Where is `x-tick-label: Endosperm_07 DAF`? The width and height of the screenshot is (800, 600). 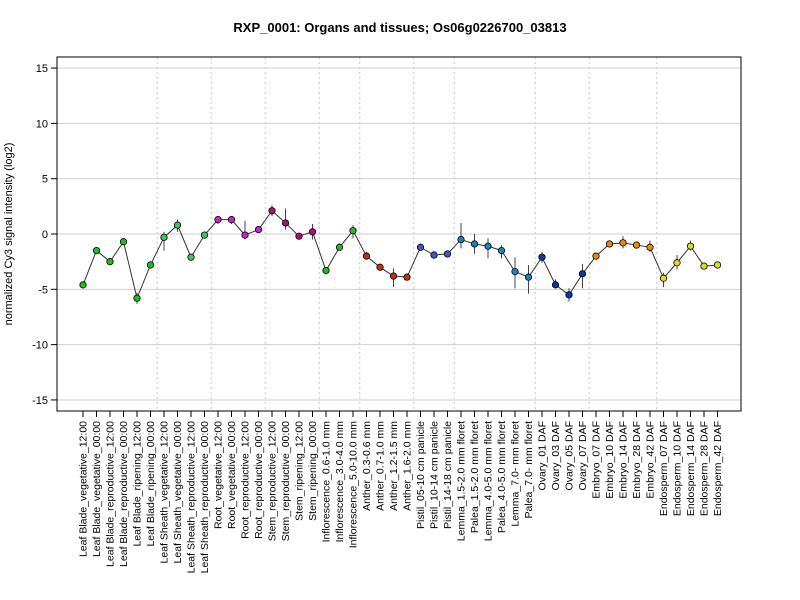 x-tick-label: Endosperm_07 DAF is located at coordinates (664, 468).